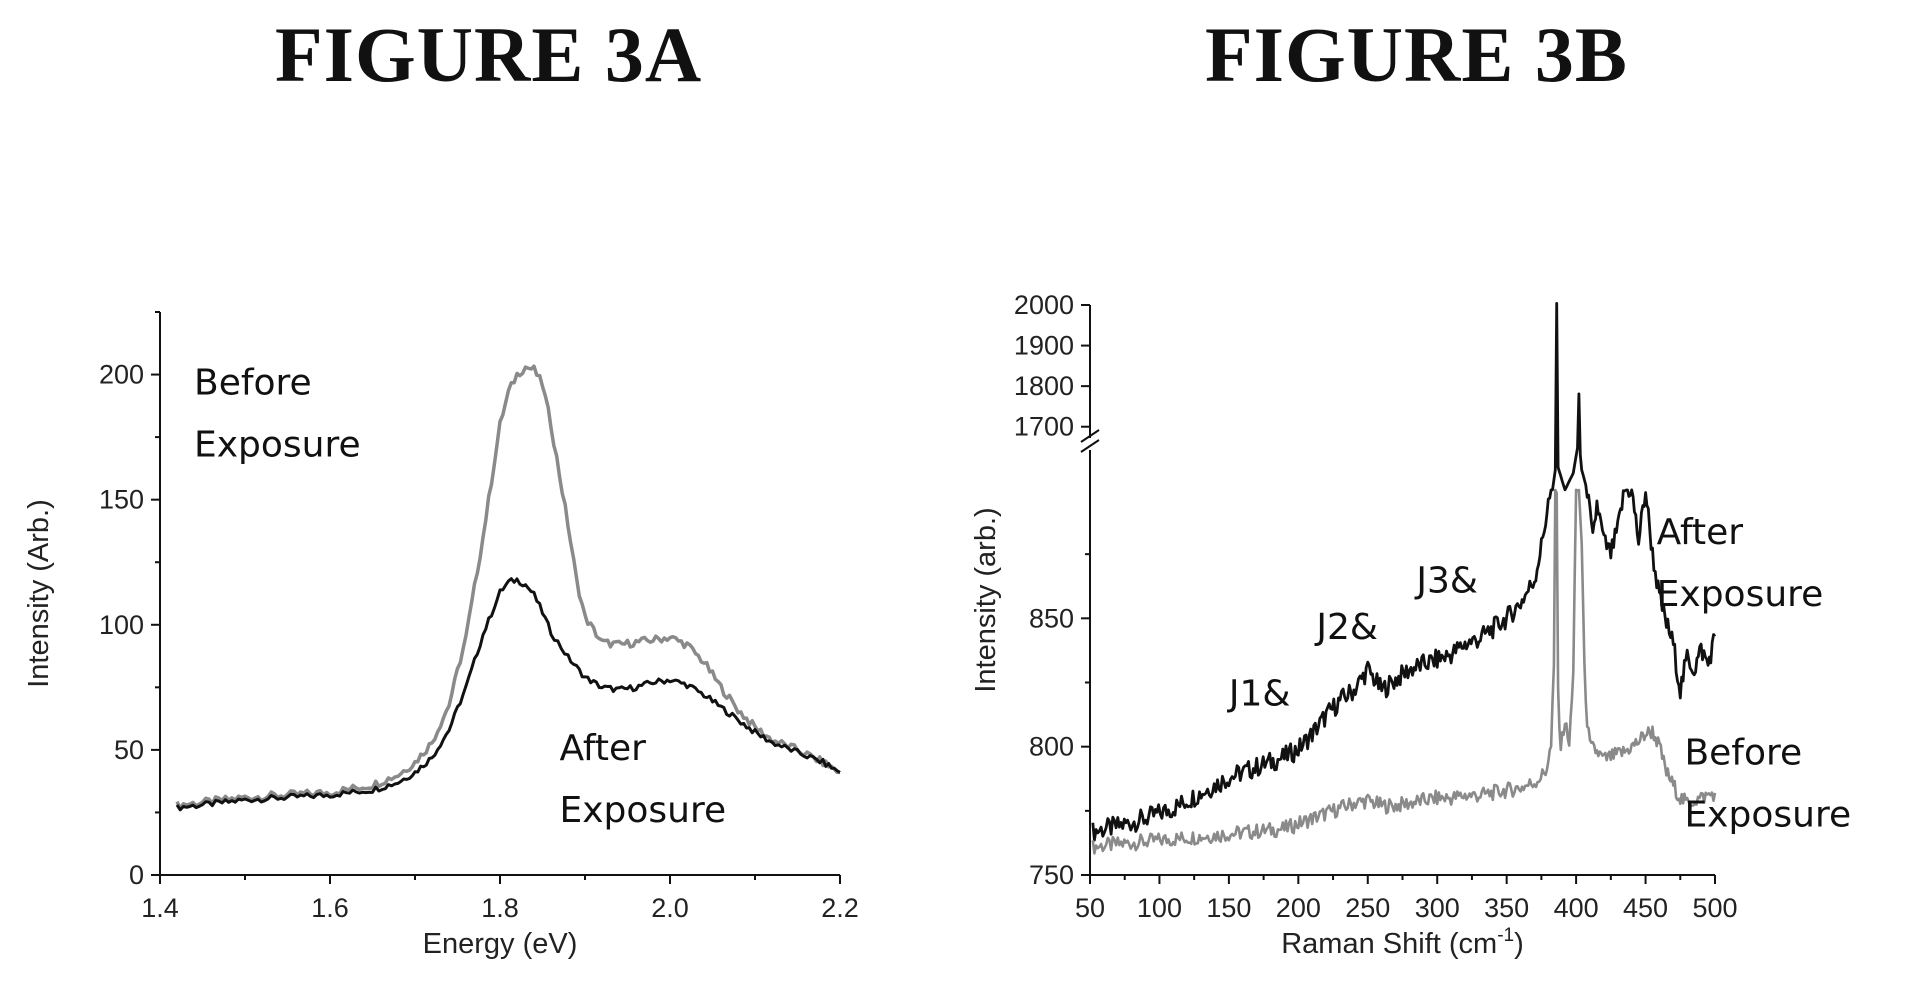  What do you see at coordinates (1402, 942) in the screenshot?
I see `x-axis-label-b: Raman Shift (cm-1)` at bounding box center [1402, 942].